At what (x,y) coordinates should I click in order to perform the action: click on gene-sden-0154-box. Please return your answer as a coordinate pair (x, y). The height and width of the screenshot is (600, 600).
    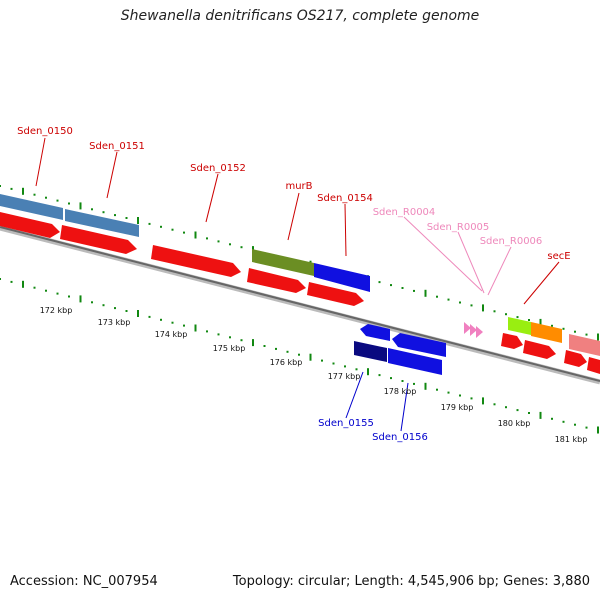
    Looking at the image, I should click on (342, 277).